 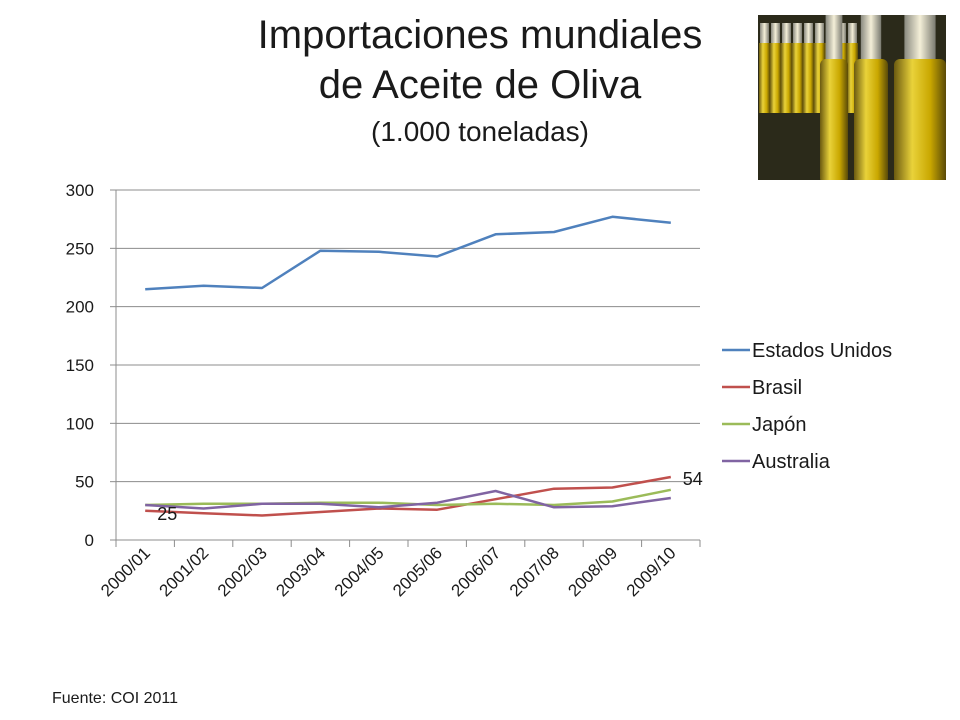 I want to click on y-tick-label: 50, so click(x=84, y=482).